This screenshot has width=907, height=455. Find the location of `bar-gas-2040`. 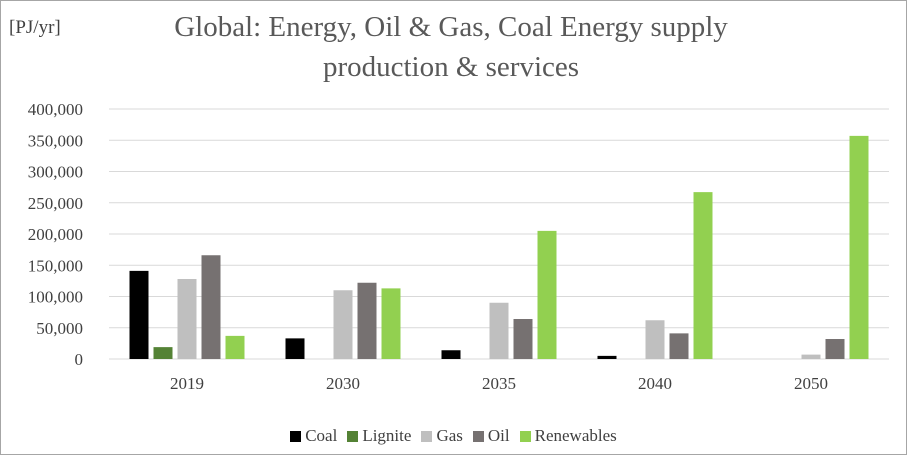

bar-gas-2040 is located at coordinates (655, 339).